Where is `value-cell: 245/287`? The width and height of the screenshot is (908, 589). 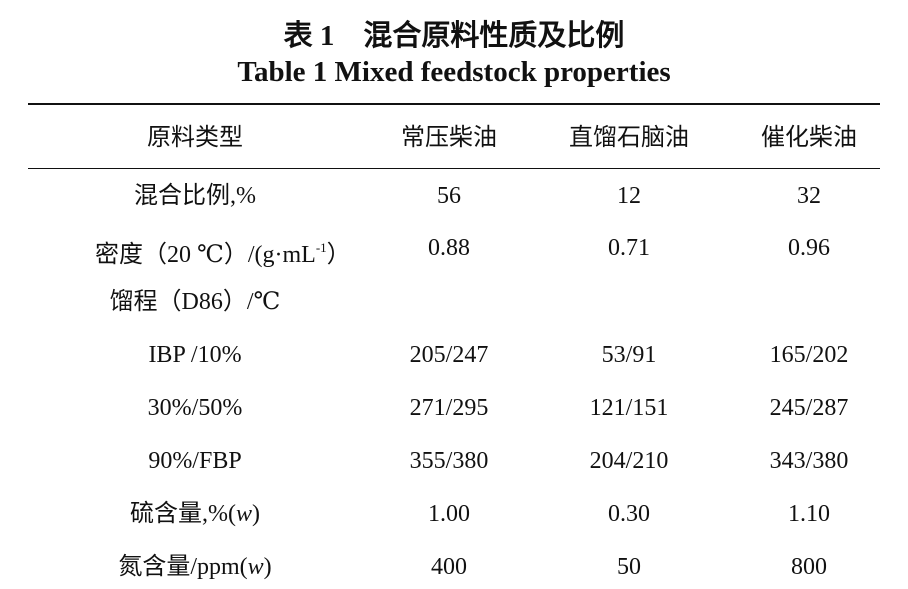 value-cell: 245/287 is located at coordinates (809, 408).